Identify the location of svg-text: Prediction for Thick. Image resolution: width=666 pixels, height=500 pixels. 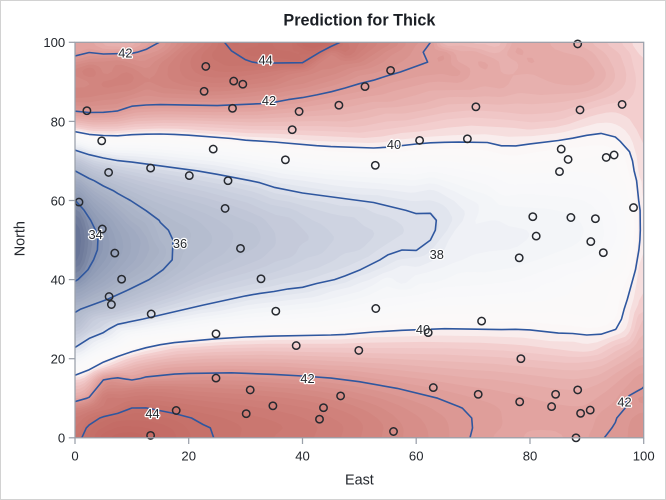
(359, 21).